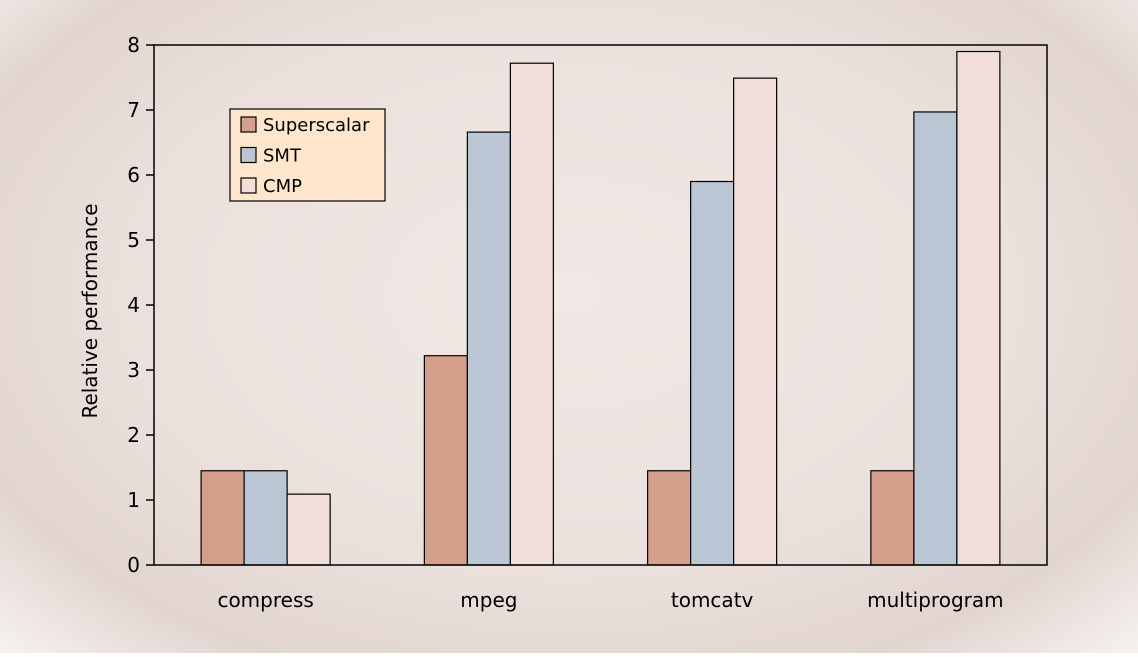 This screenshot has width=1138, height=657. I want to click on bar-smt-compress, so click(265, 518).